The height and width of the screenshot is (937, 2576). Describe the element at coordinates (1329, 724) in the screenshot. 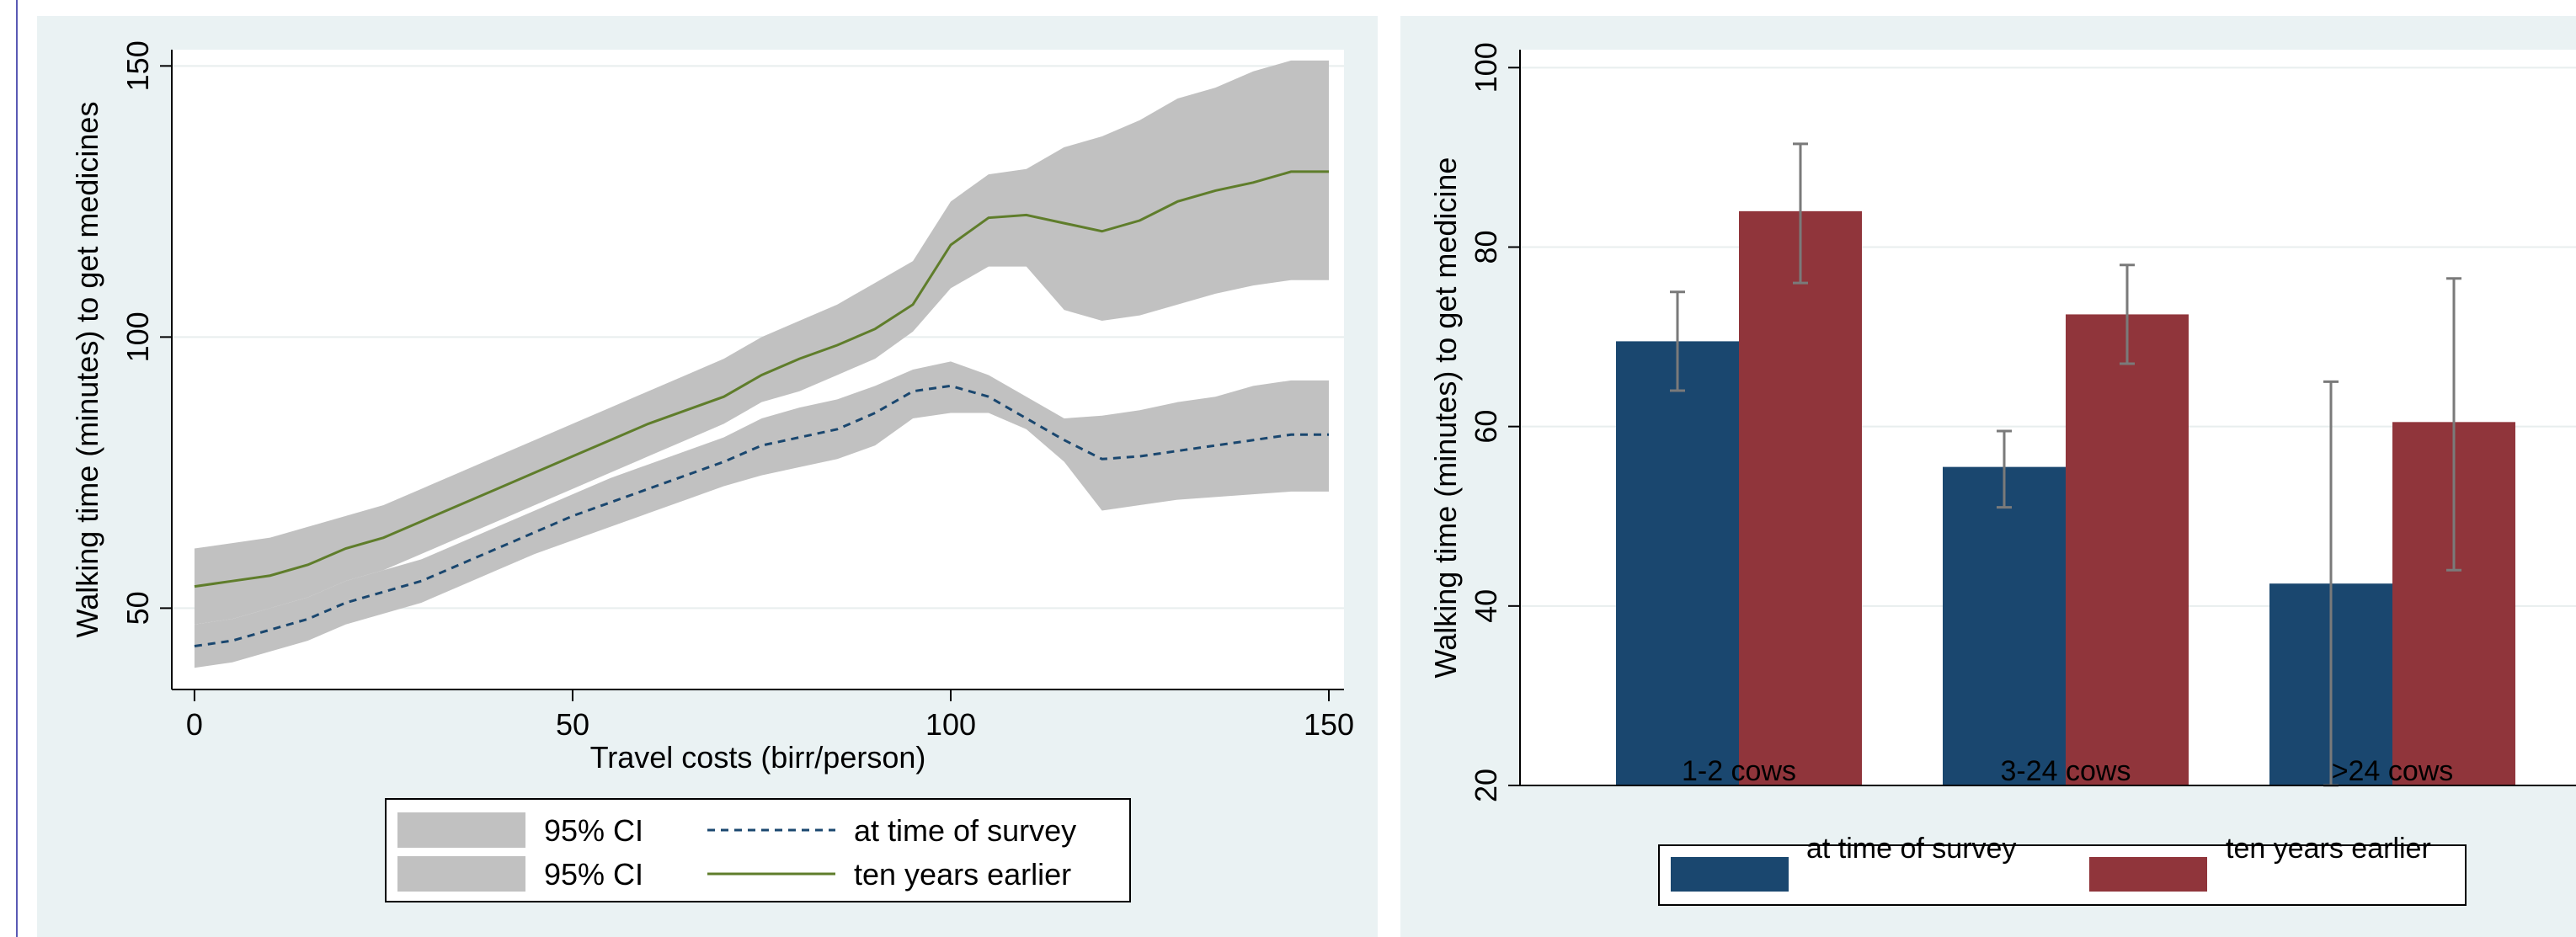

I see `x-tick-label: 150` at that location.